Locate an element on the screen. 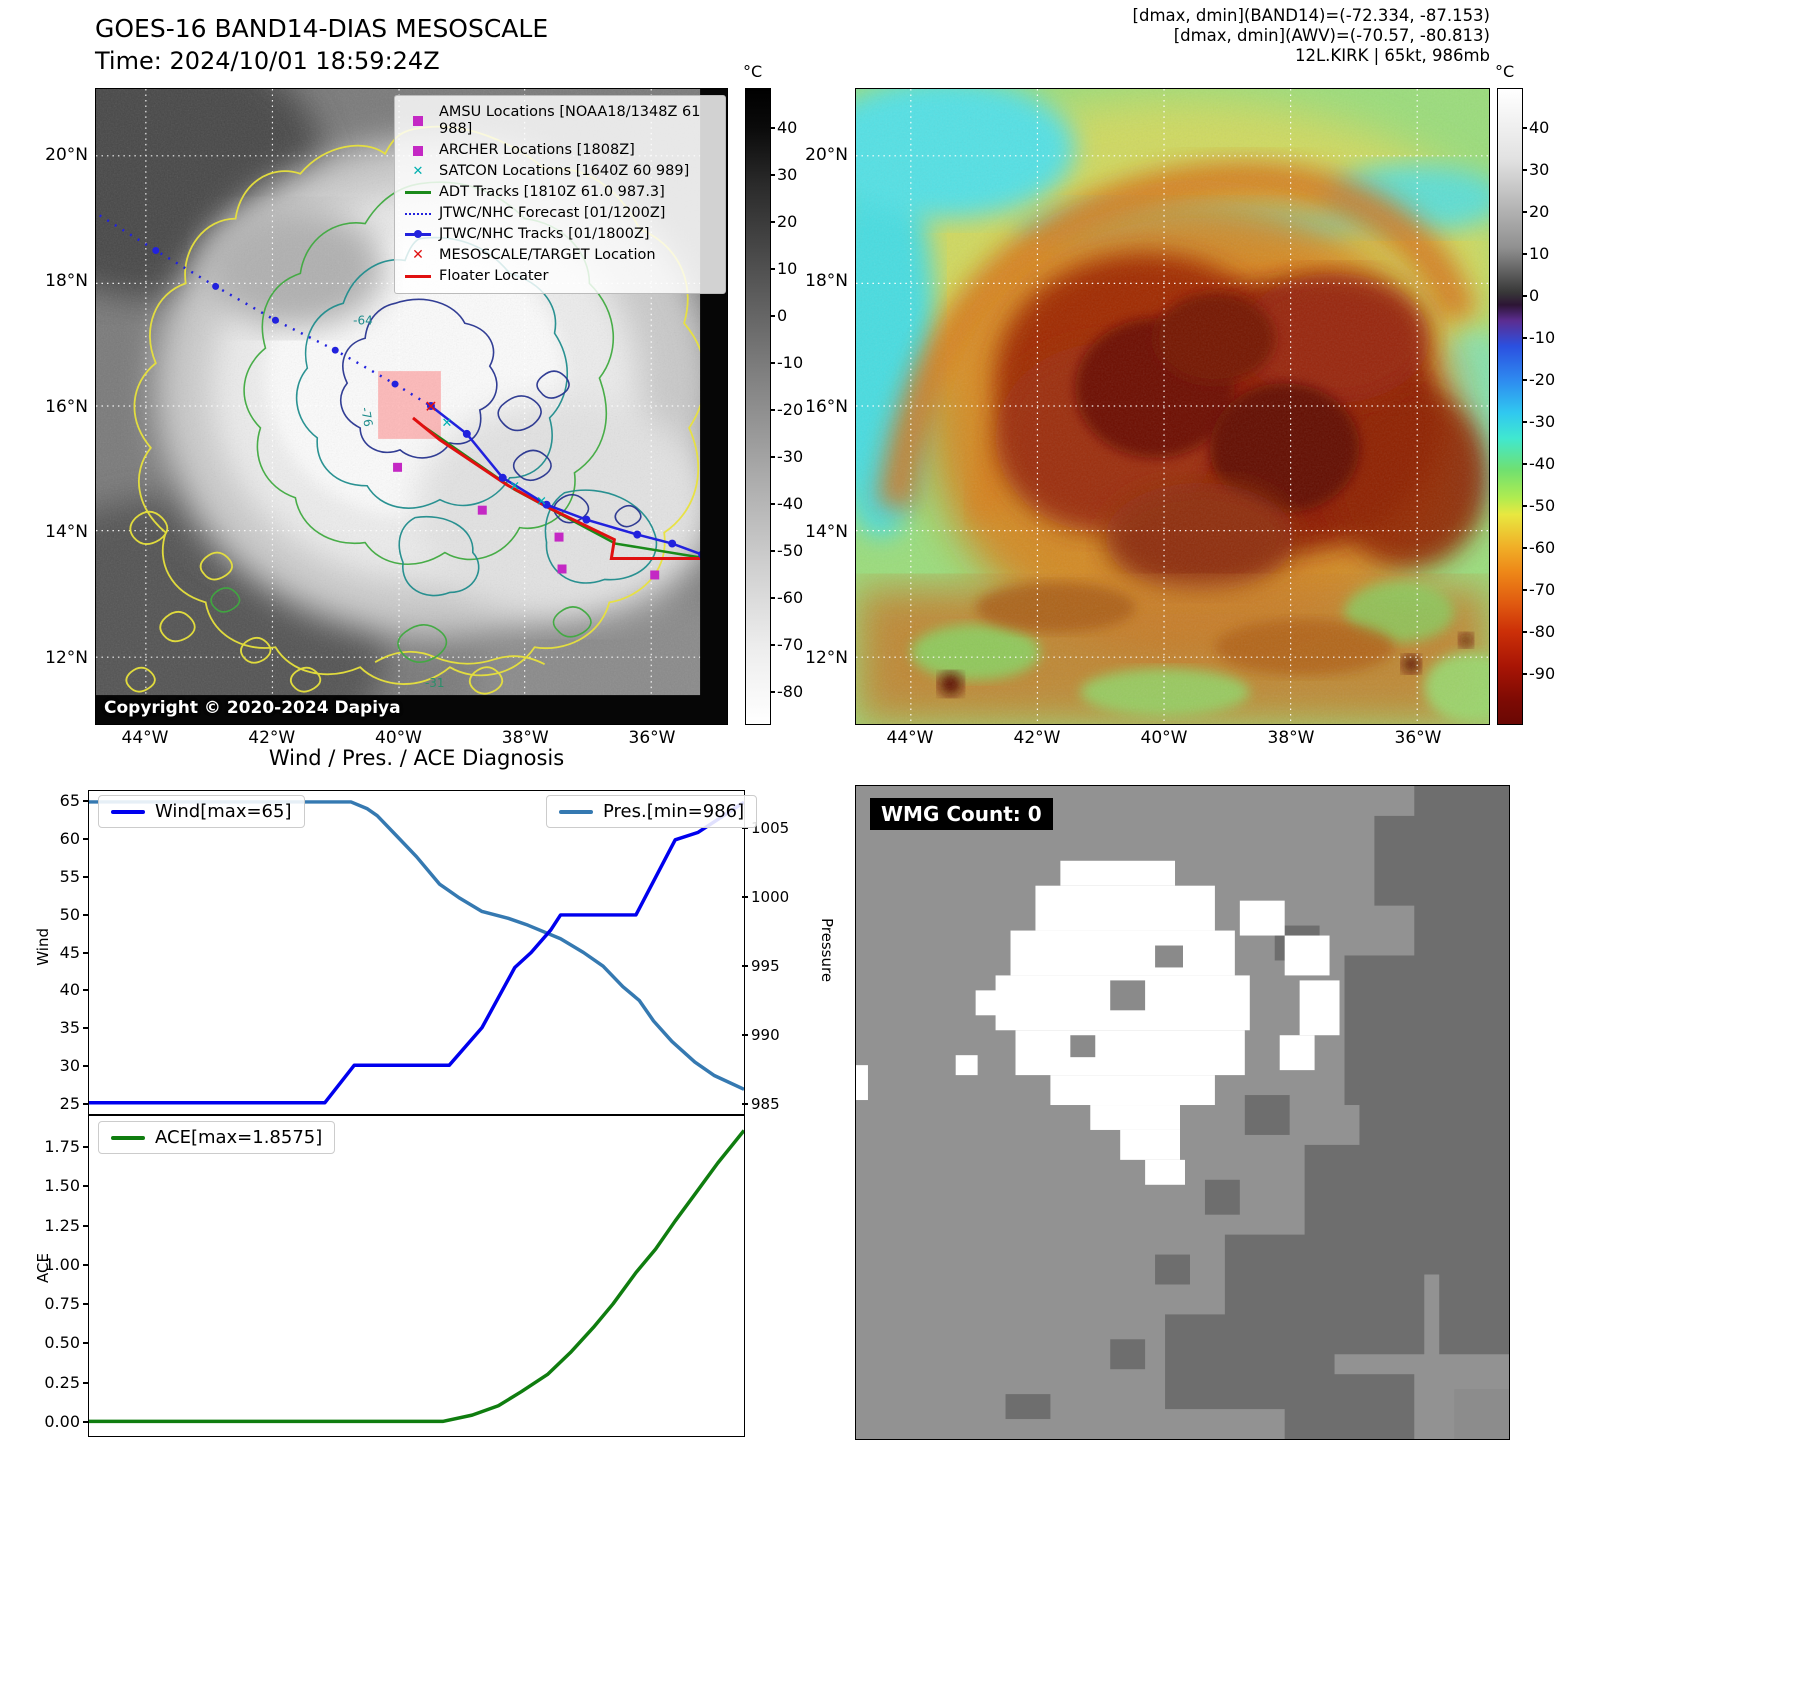 This screenshot has width=1801, height=1690. legend-label: ARCHER Locations [1808Z] is located at coordinates (537, 150).